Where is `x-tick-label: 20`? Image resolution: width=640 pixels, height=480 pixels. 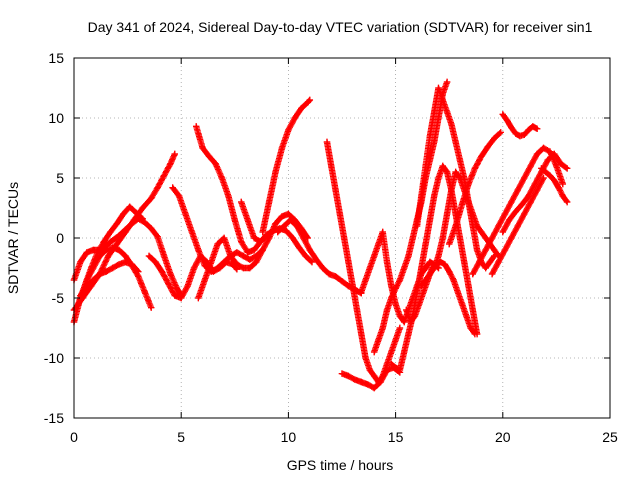
x-tick-label: 20 is located at coordinates (503, 437).